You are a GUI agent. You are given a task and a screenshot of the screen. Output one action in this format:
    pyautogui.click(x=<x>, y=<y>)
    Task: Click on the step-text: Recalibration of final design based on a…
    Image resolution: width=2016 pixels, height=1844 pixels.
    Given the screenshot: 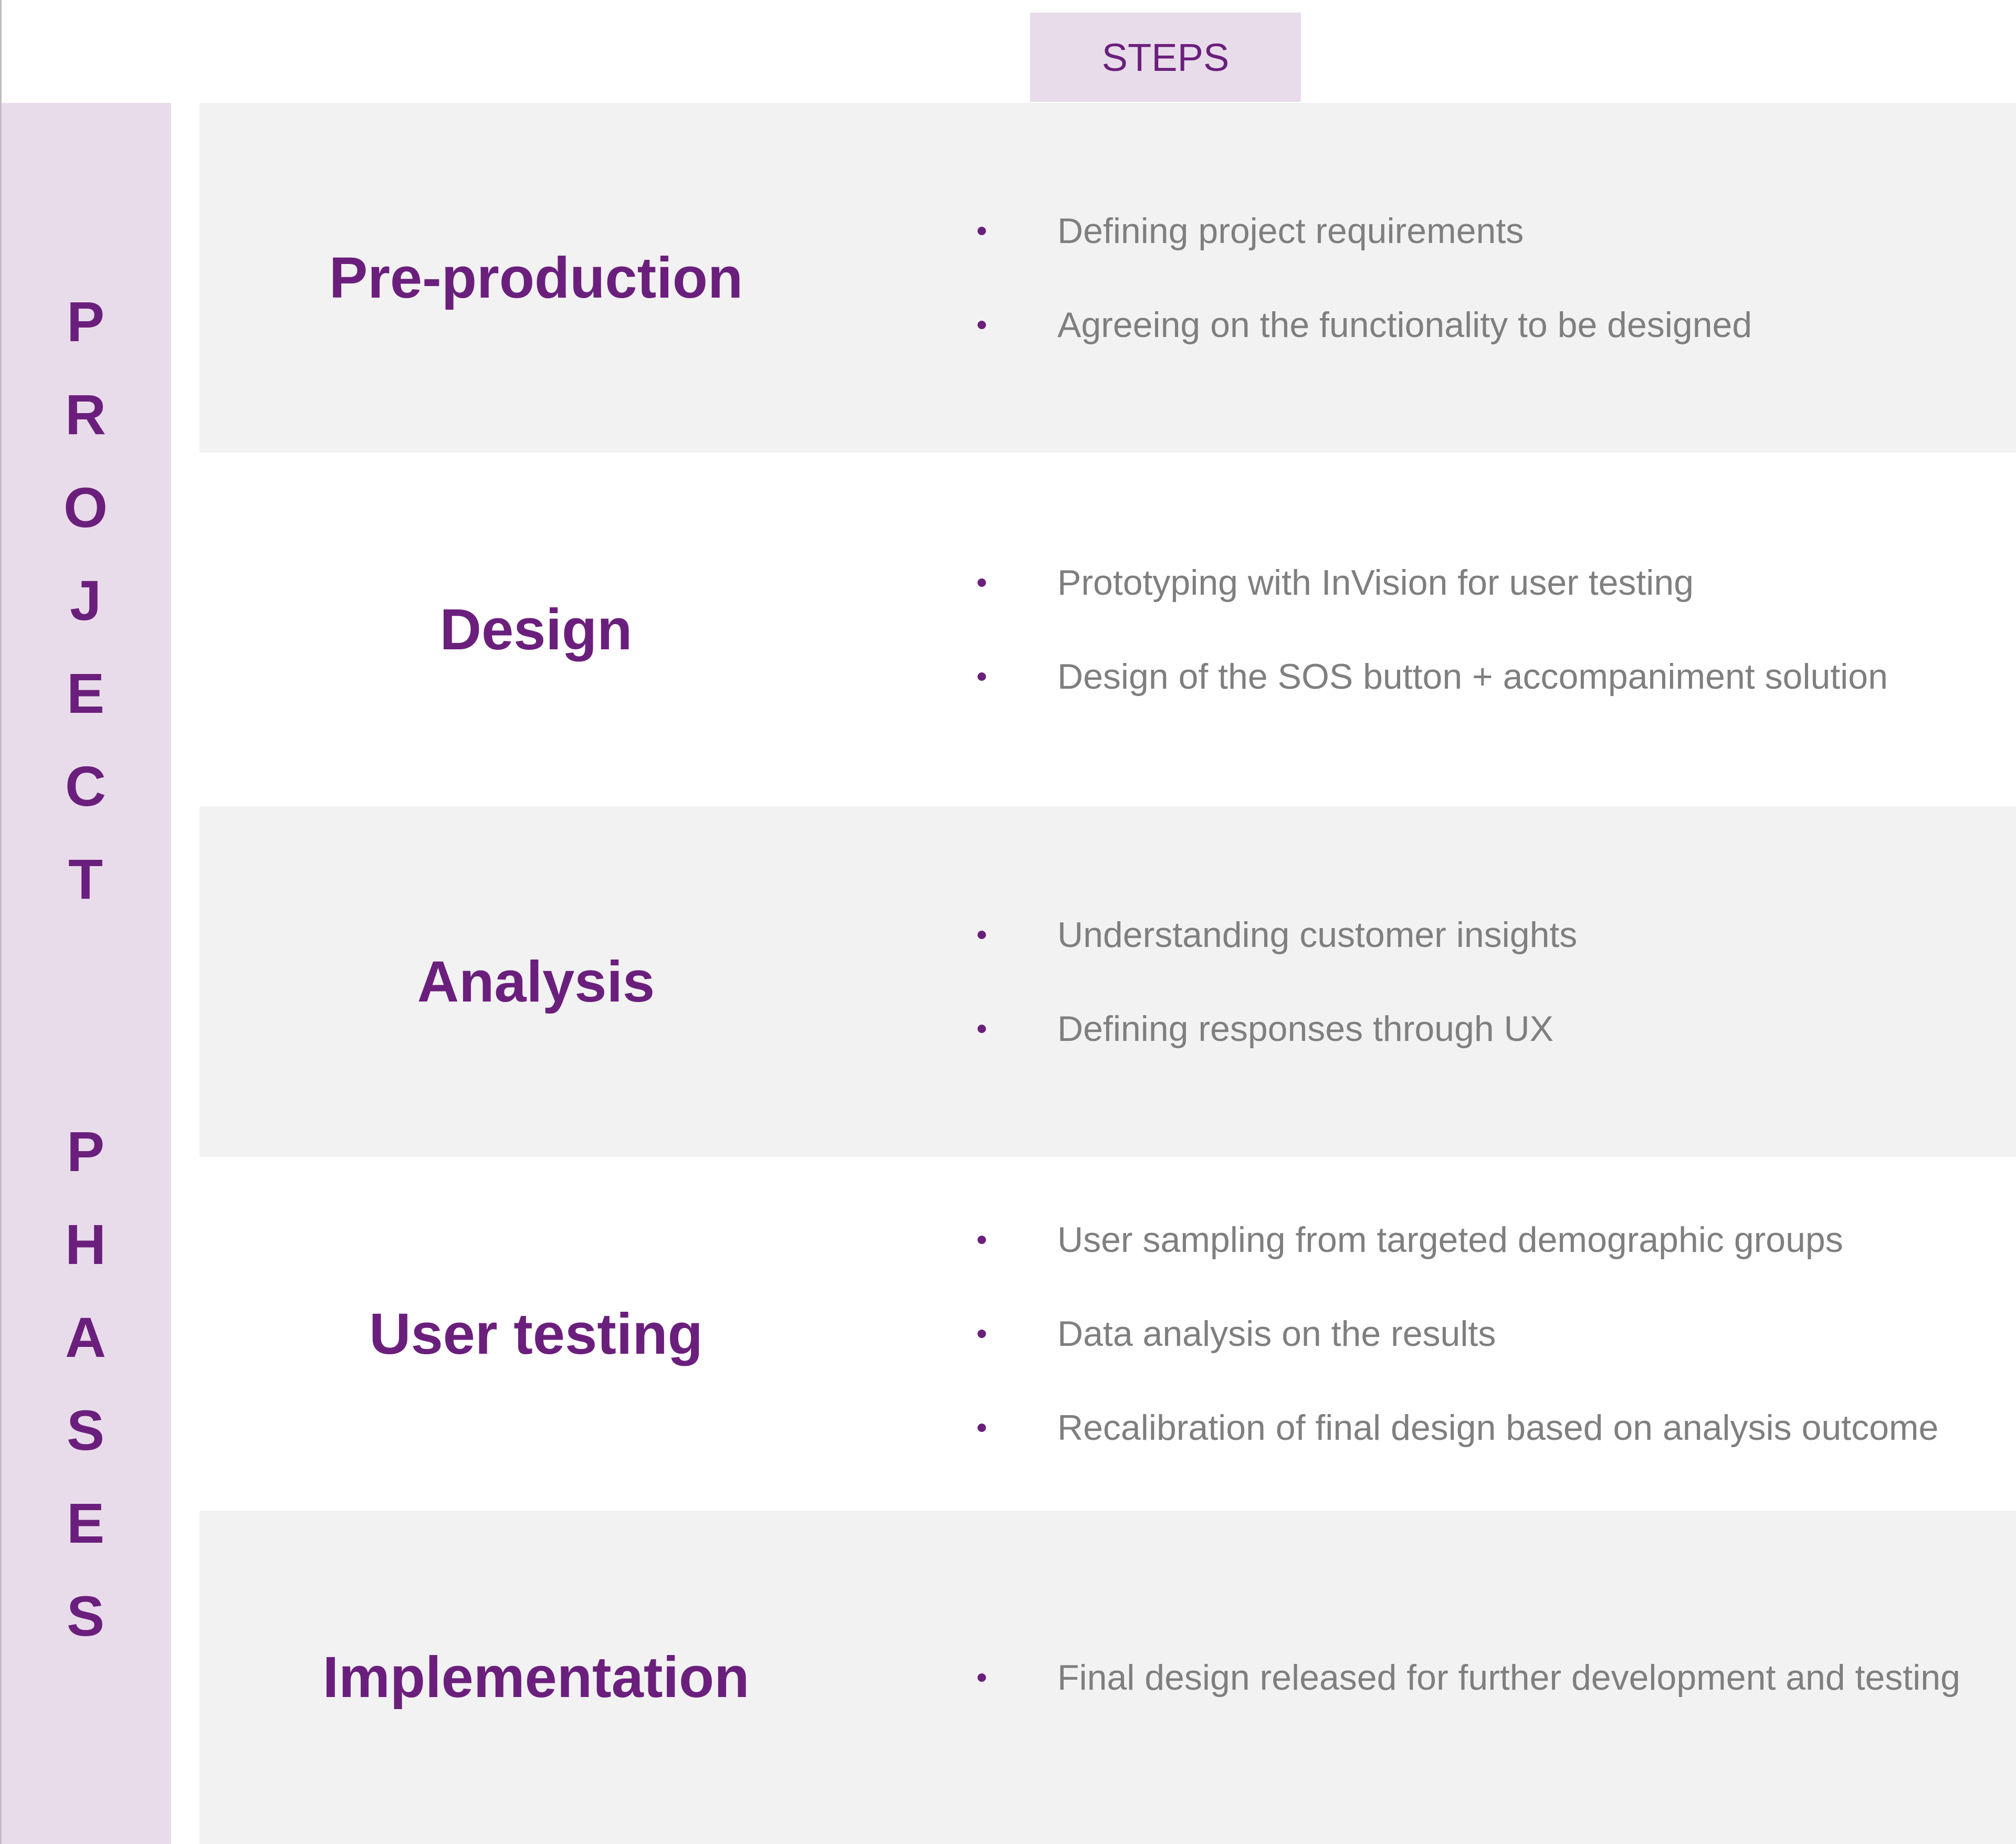 What is the action you would take?
    pyautogui.click(x=1498, y=1428)
    